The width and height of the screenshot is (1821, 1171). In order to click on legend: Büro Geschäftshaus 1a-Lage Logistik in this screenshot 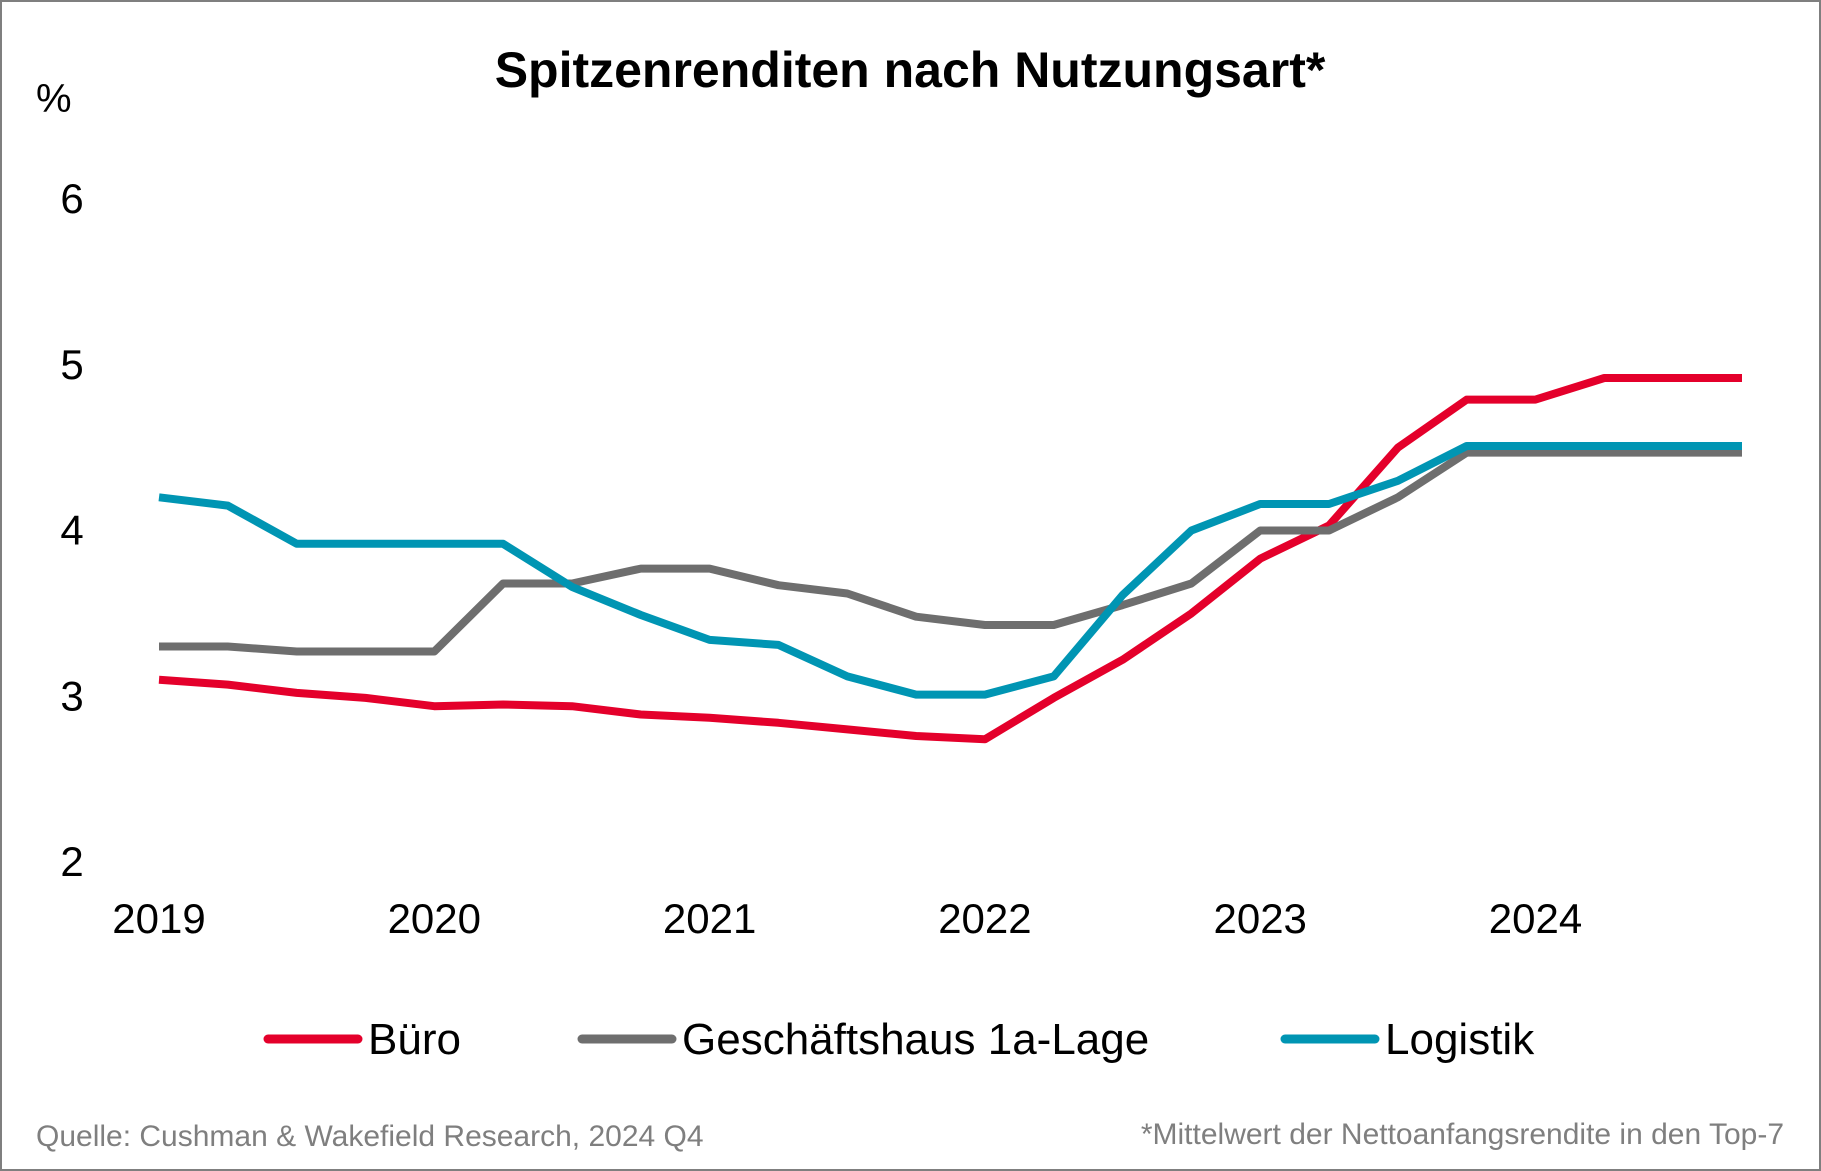, I will do `click(899, 1039)`.